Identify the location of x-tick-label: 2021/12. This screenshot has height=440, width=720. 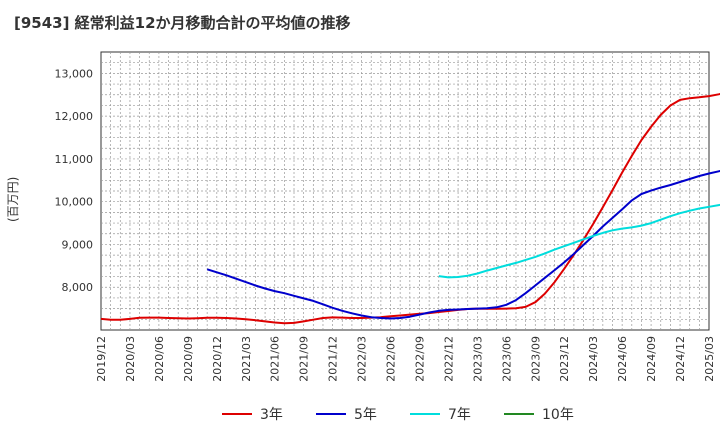
(333, 359).